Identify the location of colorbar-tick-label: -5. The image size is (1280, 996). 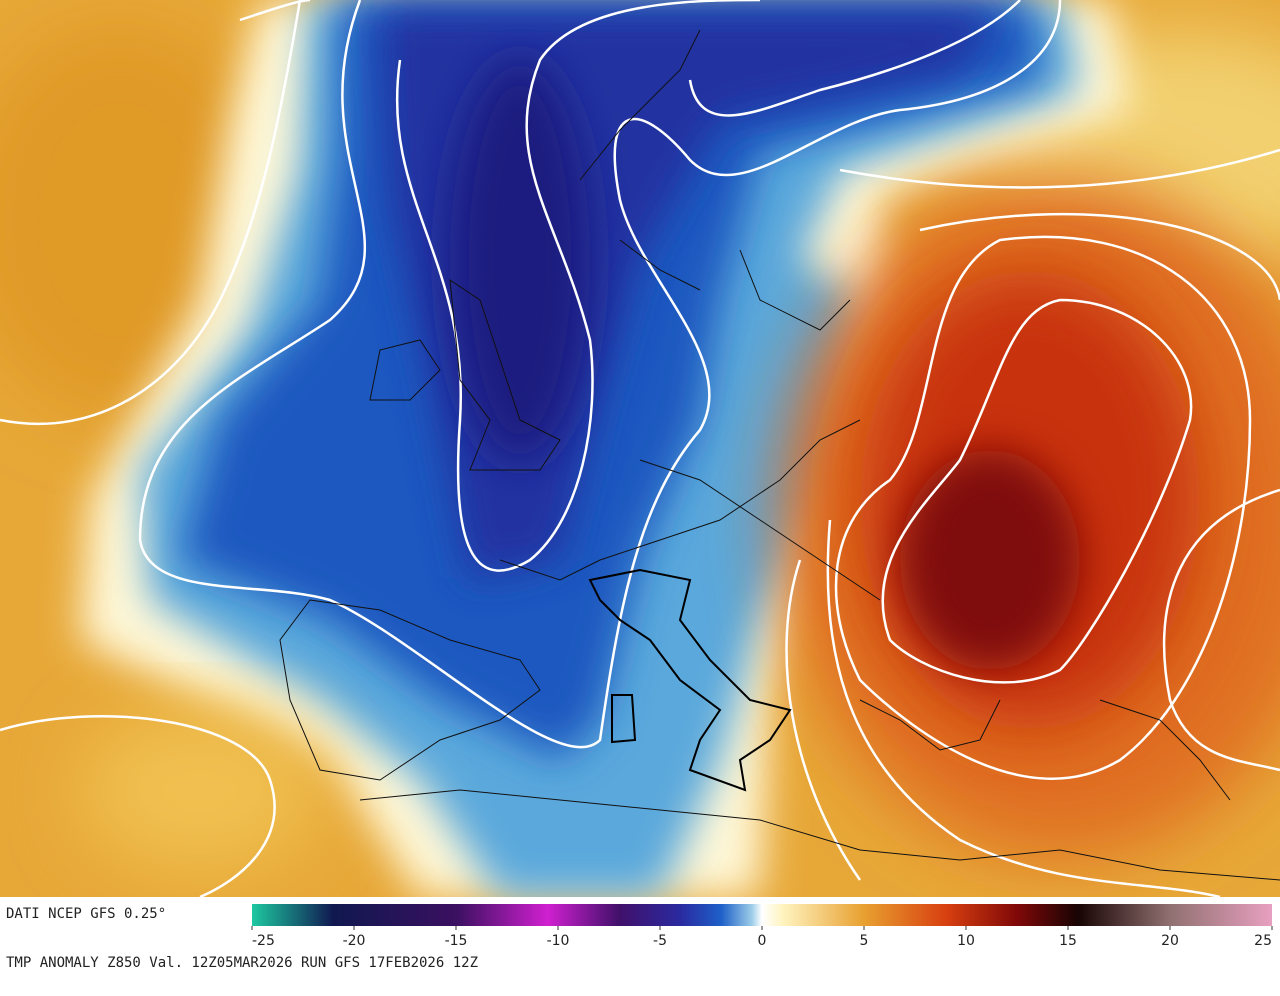
(660, 941).